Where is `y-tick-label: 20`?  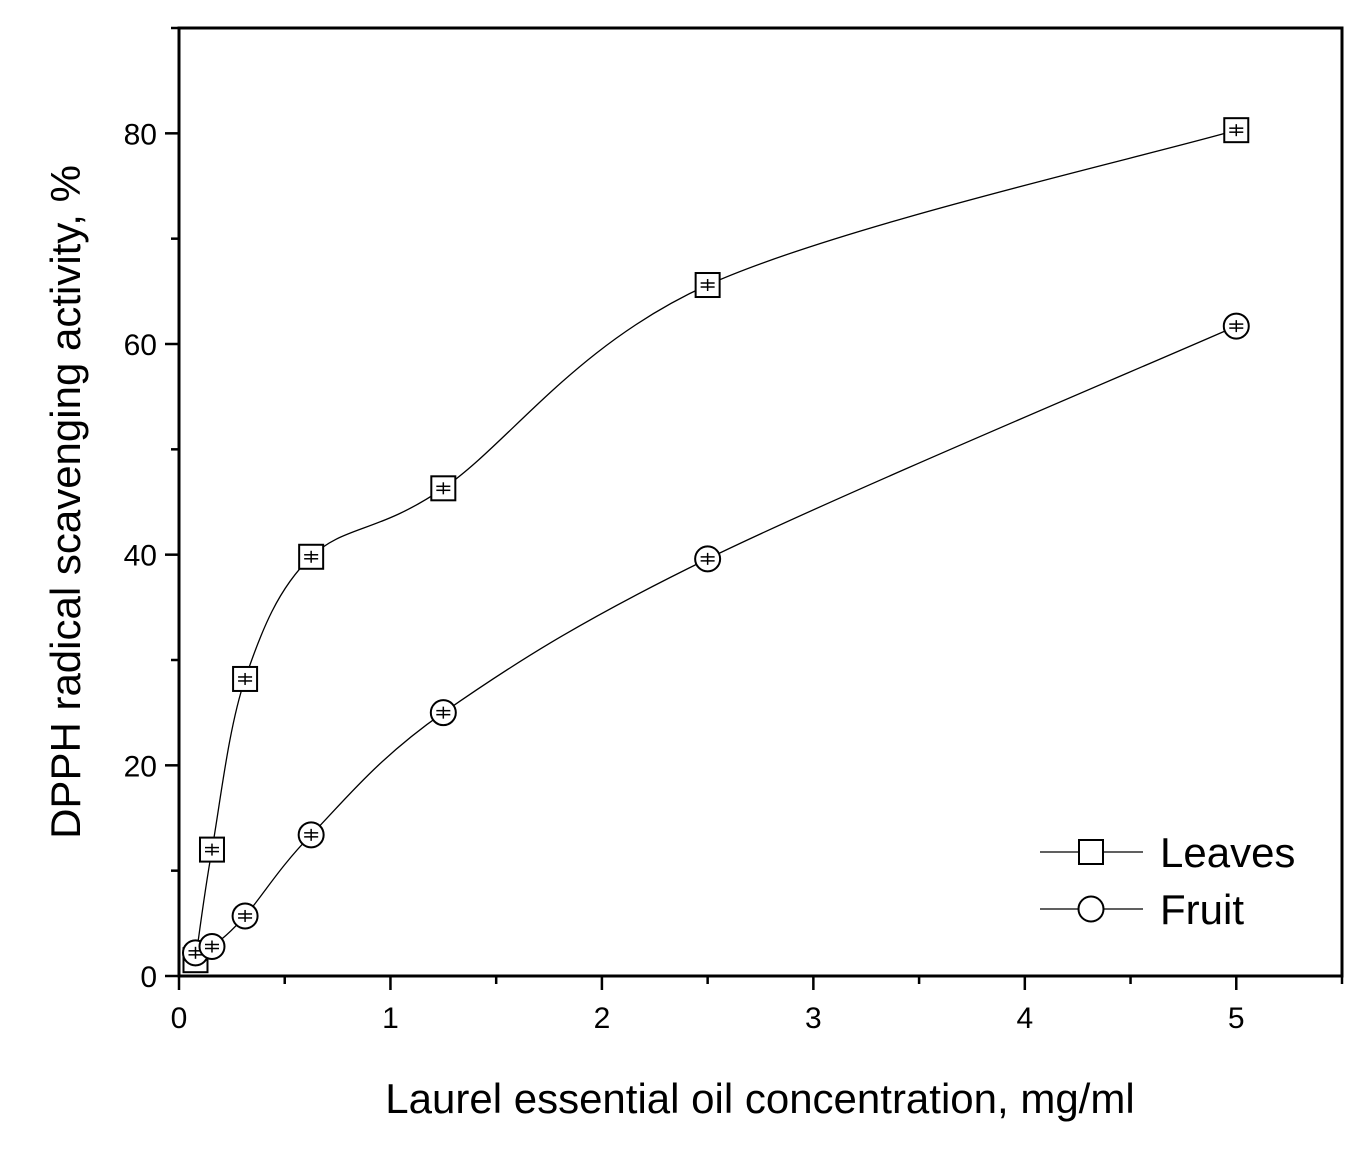
y-tick-label: 20 is located at coordinates (140, 766).